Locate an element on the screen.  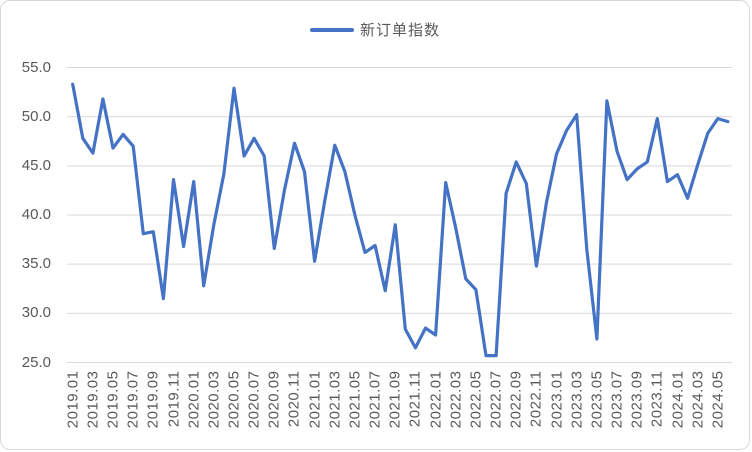
x-tick-label: 2019.01 is located at coordinates (73, 399).